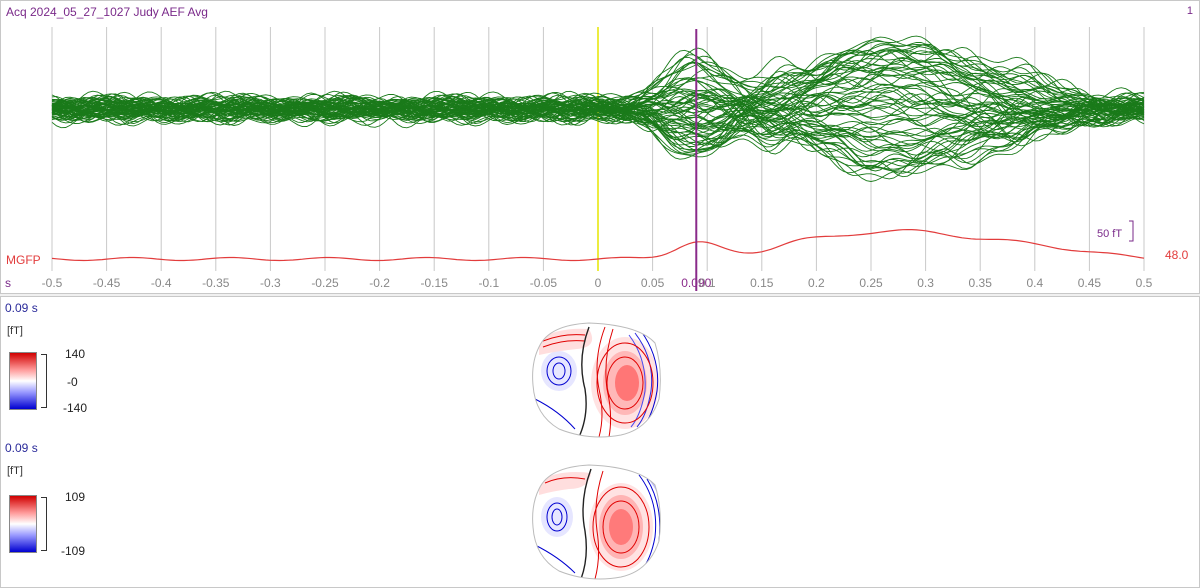  I want to click on tick-label: -0.15, so click(435, 283).